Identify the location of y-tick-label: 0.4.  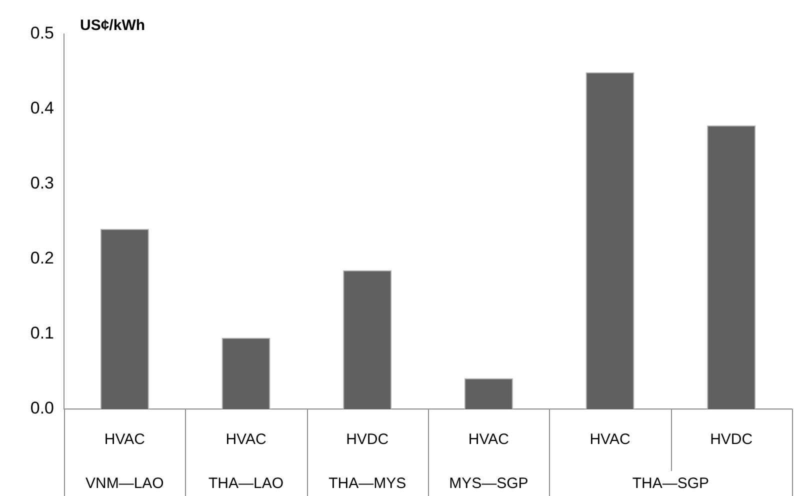
(42, 108).